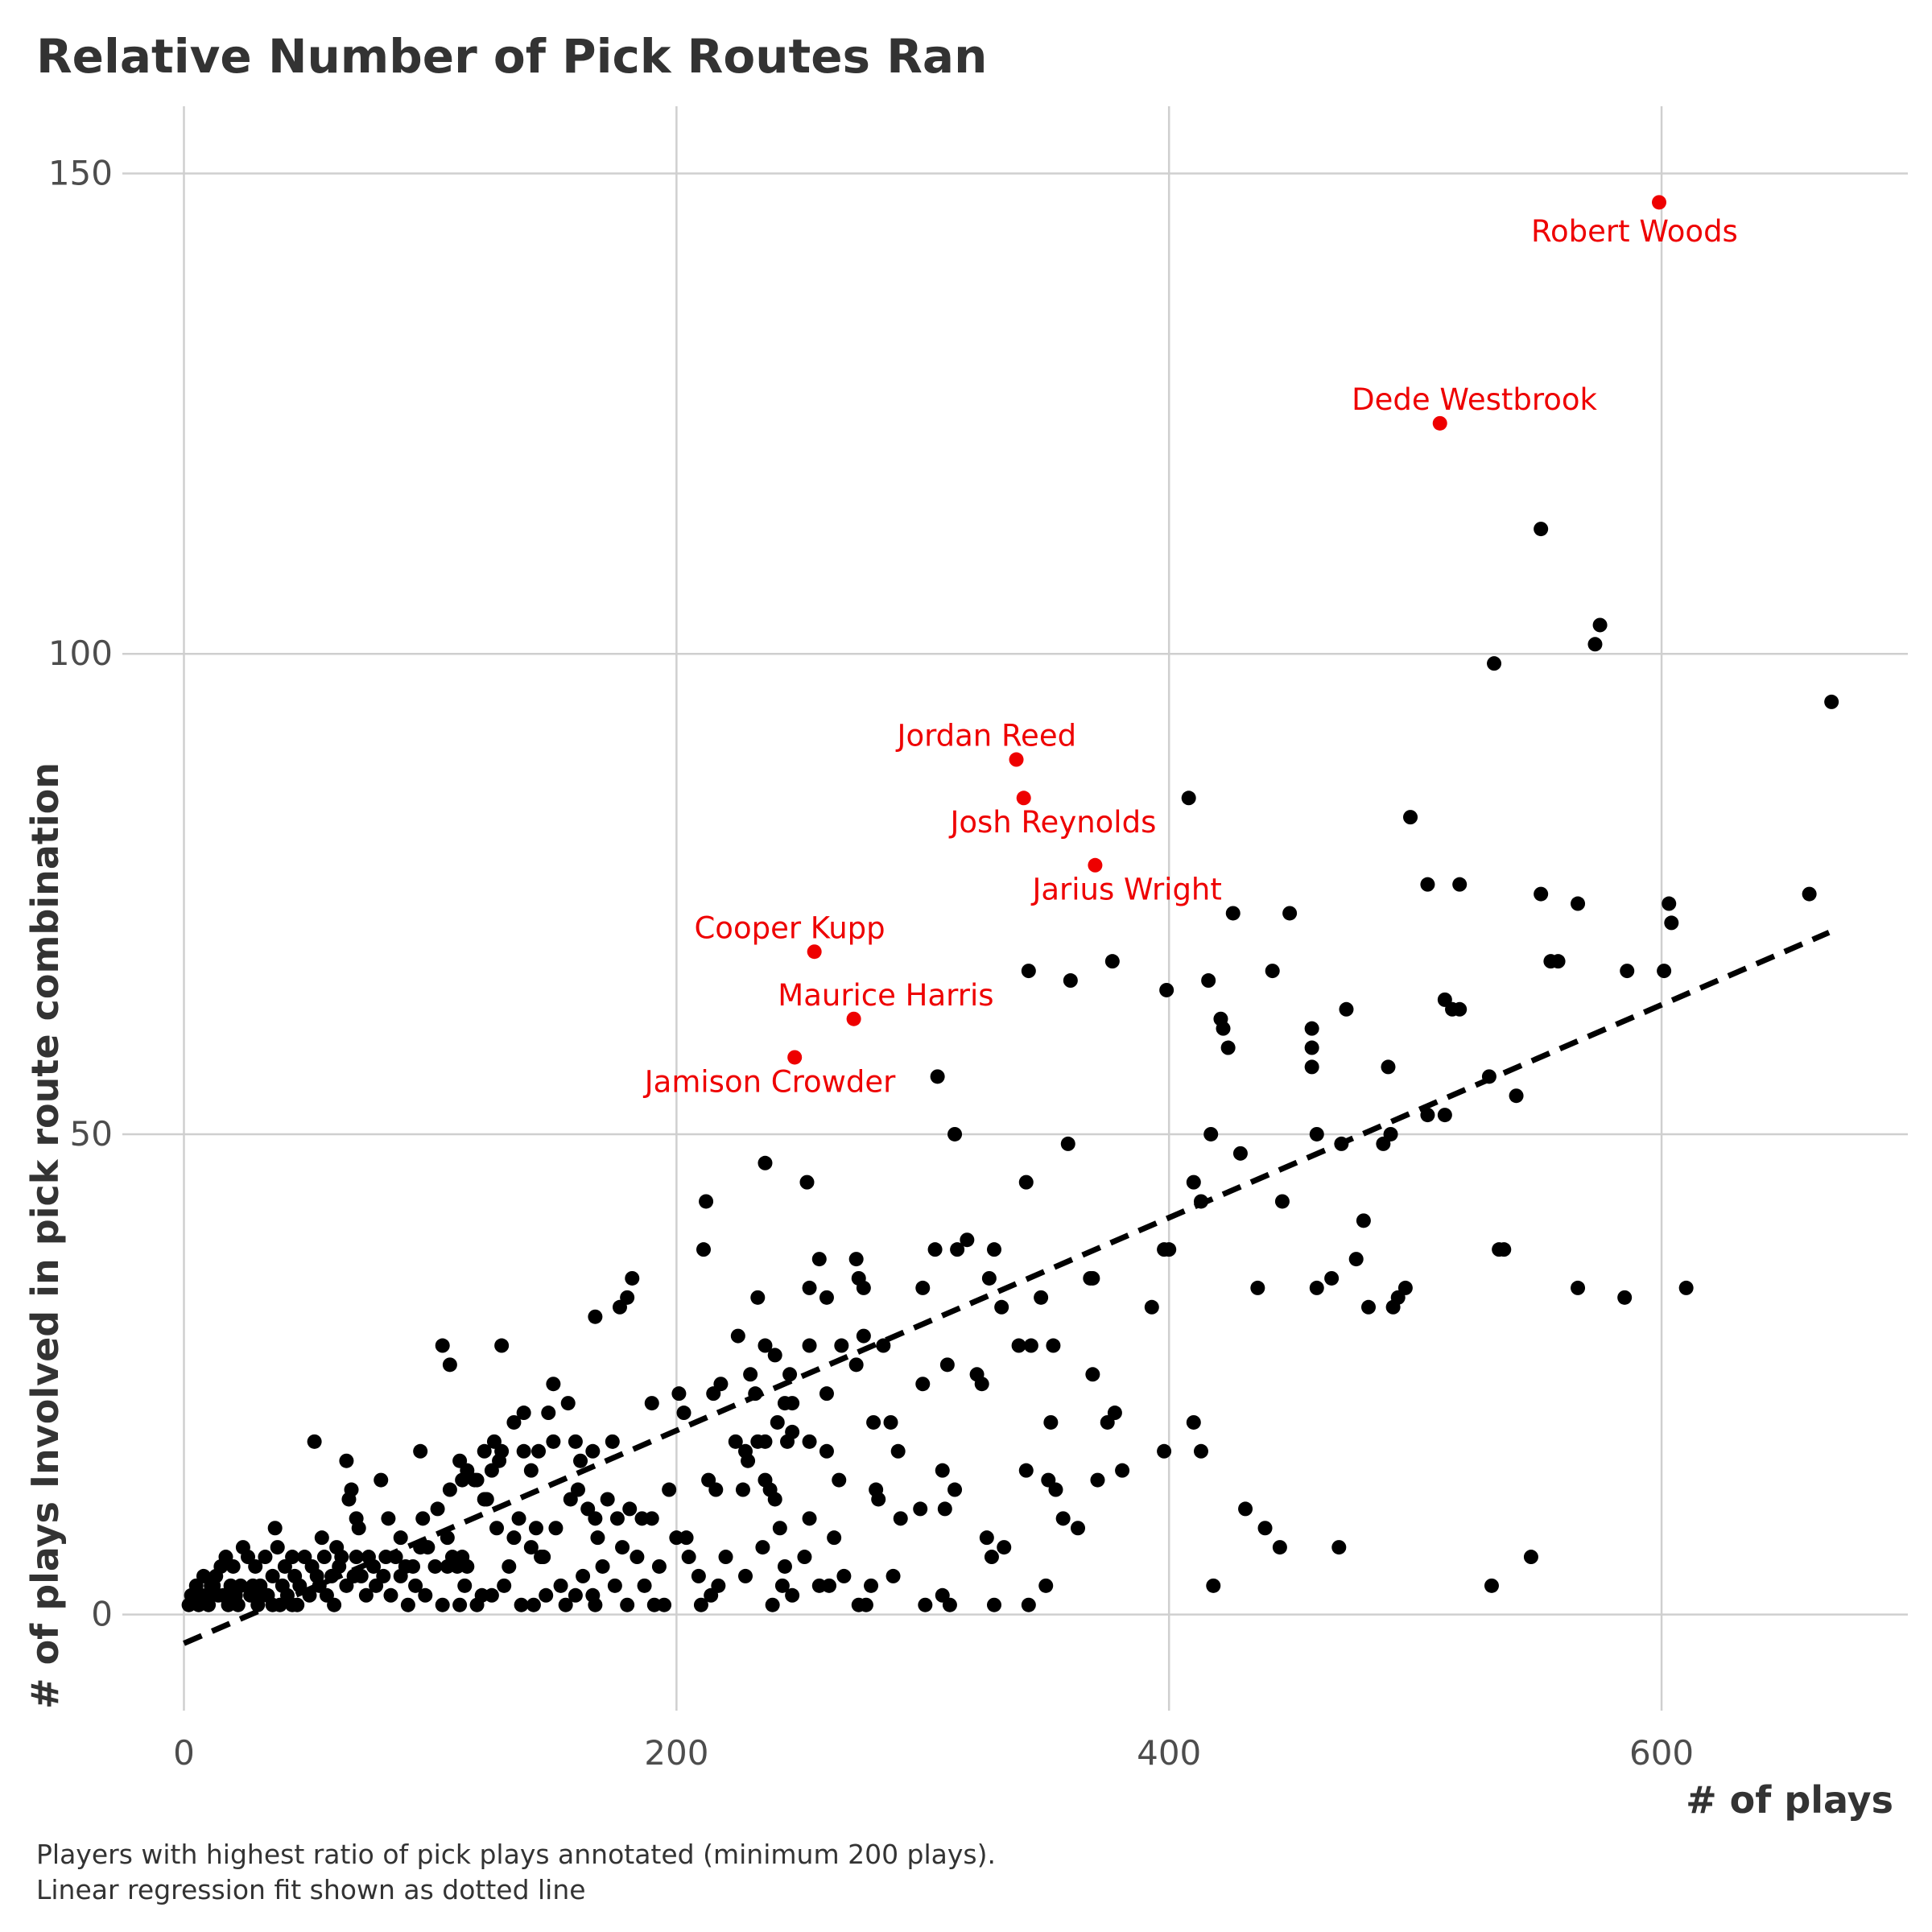 The image size is (1932, 1932). What do you see at coordinates (1634, 231) in the screenshot?
I see `point-annotation: Robert Woods` at bounding box center [1634, 231].